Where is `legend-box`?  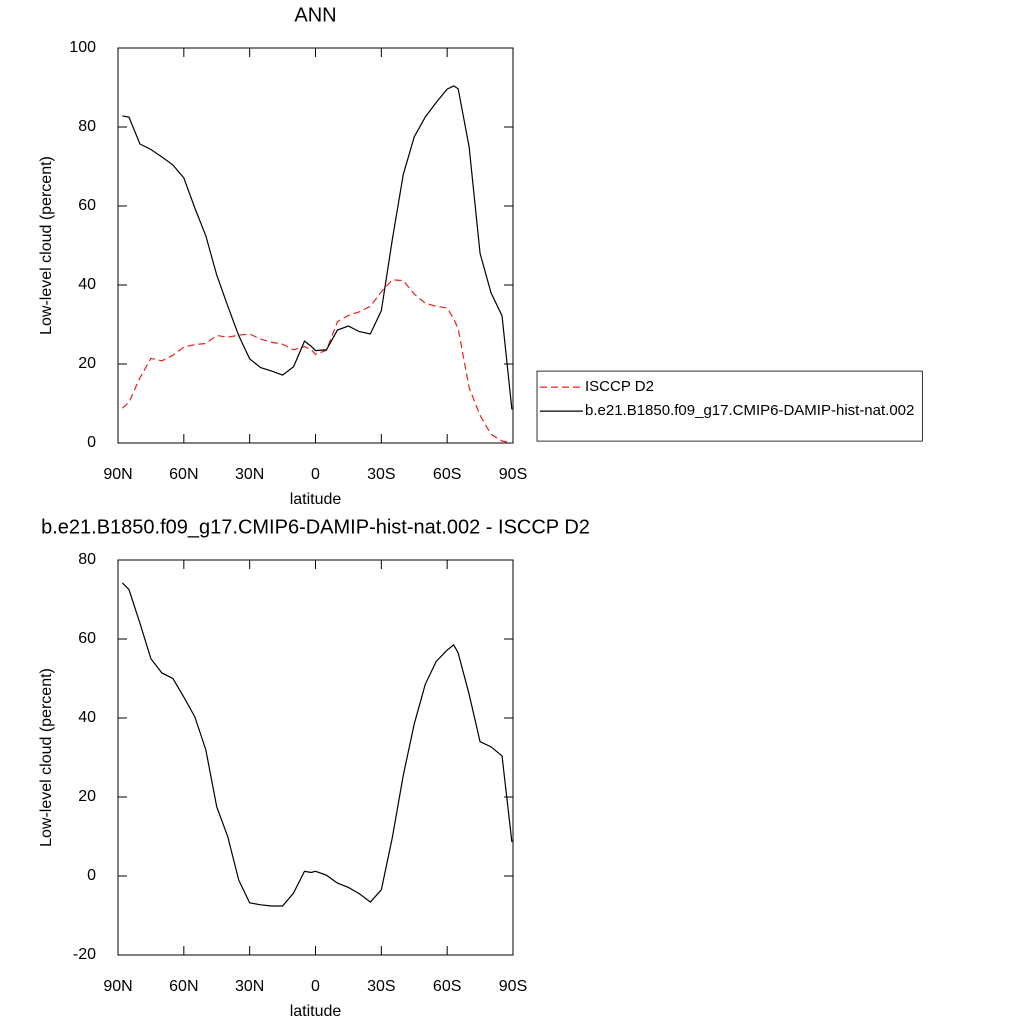 legend-box is located at coordinates (729, 406).